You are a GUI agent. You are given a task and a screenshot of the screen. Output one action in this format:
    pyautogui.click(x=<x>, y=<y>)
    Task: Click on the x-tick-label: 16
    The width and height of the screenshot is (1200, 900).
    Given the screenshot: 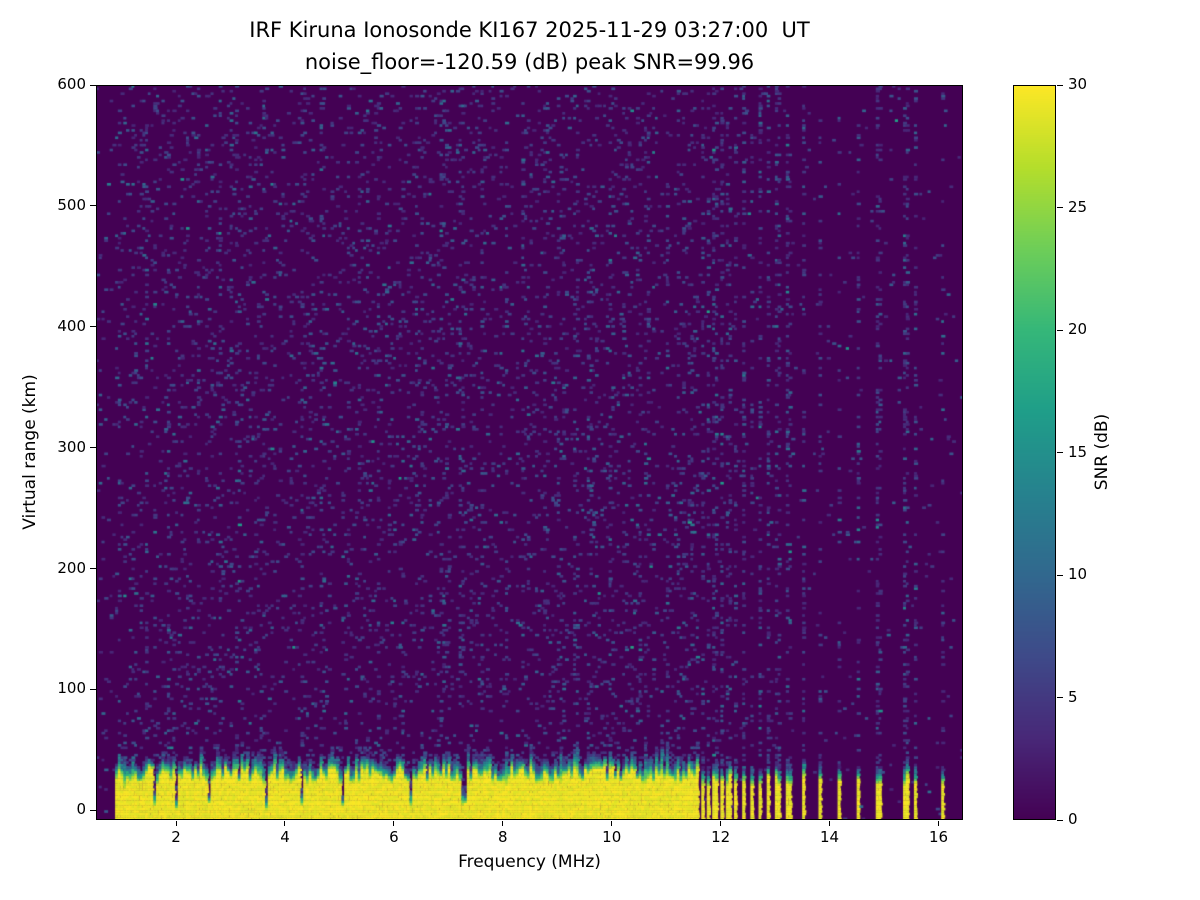 What is the action you would take?
    pyautogui.click(x=938, y=837)
    